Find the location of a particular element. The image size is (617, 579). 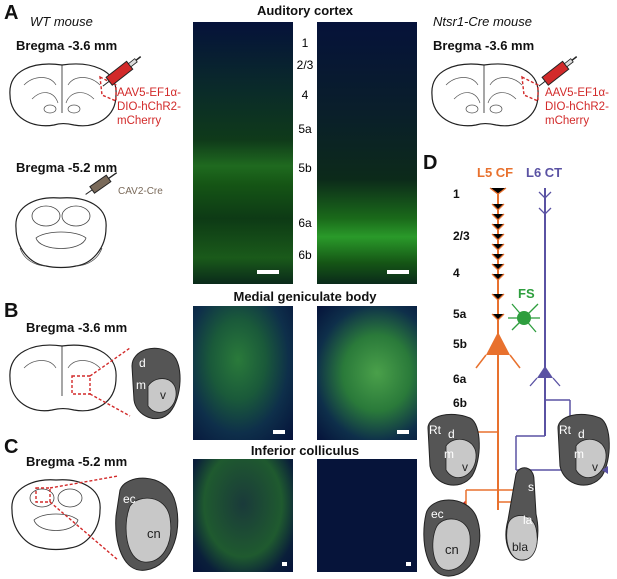

d-layer-label: 6b is located at coordinates (460, 403).